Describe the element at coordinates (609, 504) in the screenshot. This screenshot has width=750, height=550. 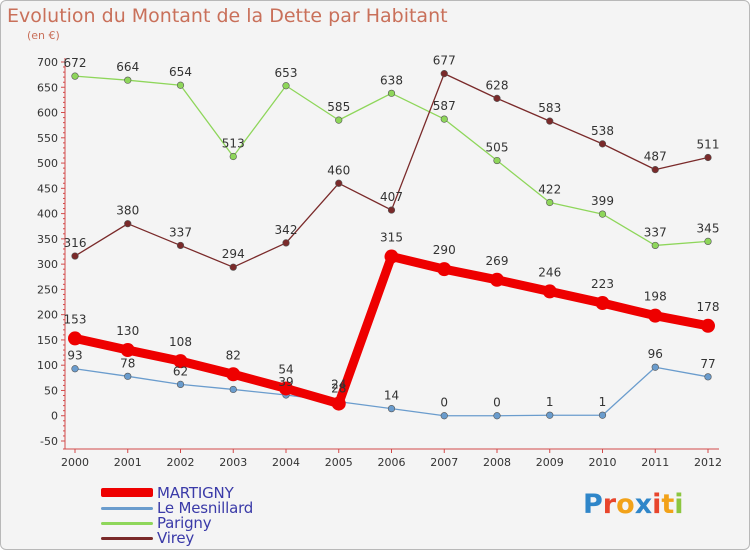
I see `logo-letter: r` at that location.